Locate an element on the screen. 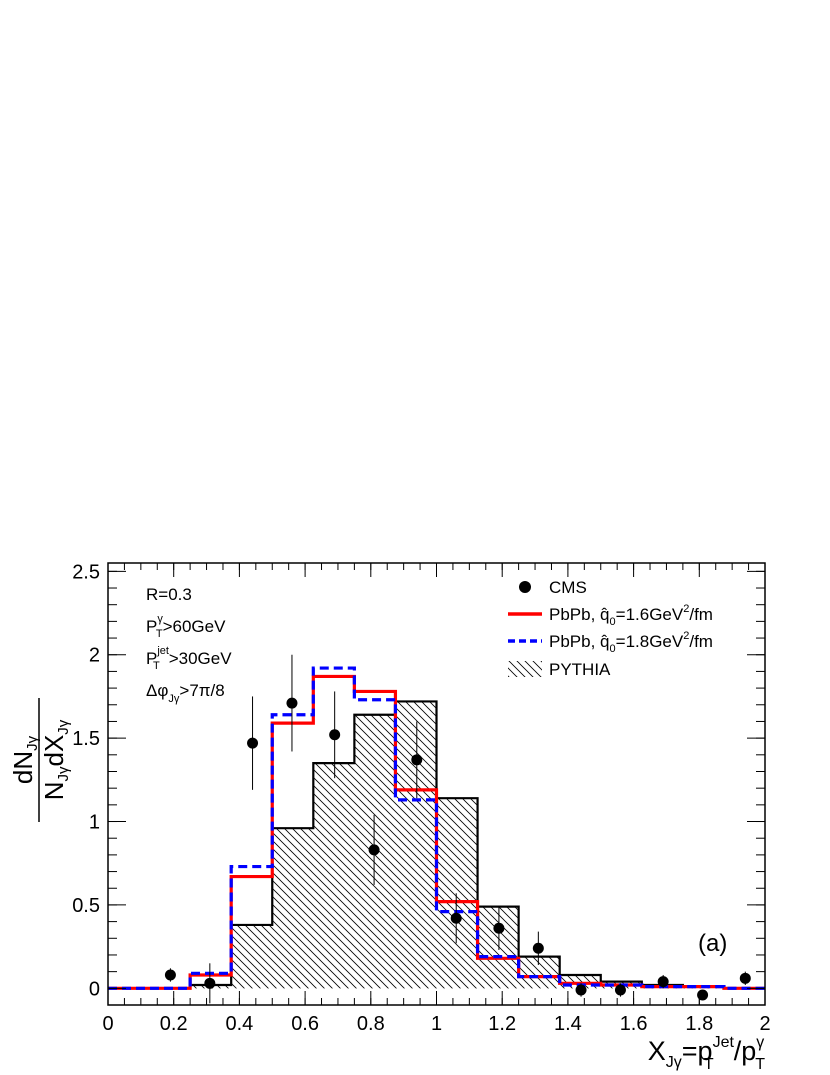 The image size is (830, 1075). annotation-r: R=0.3 is located at coordinates (169, 594).